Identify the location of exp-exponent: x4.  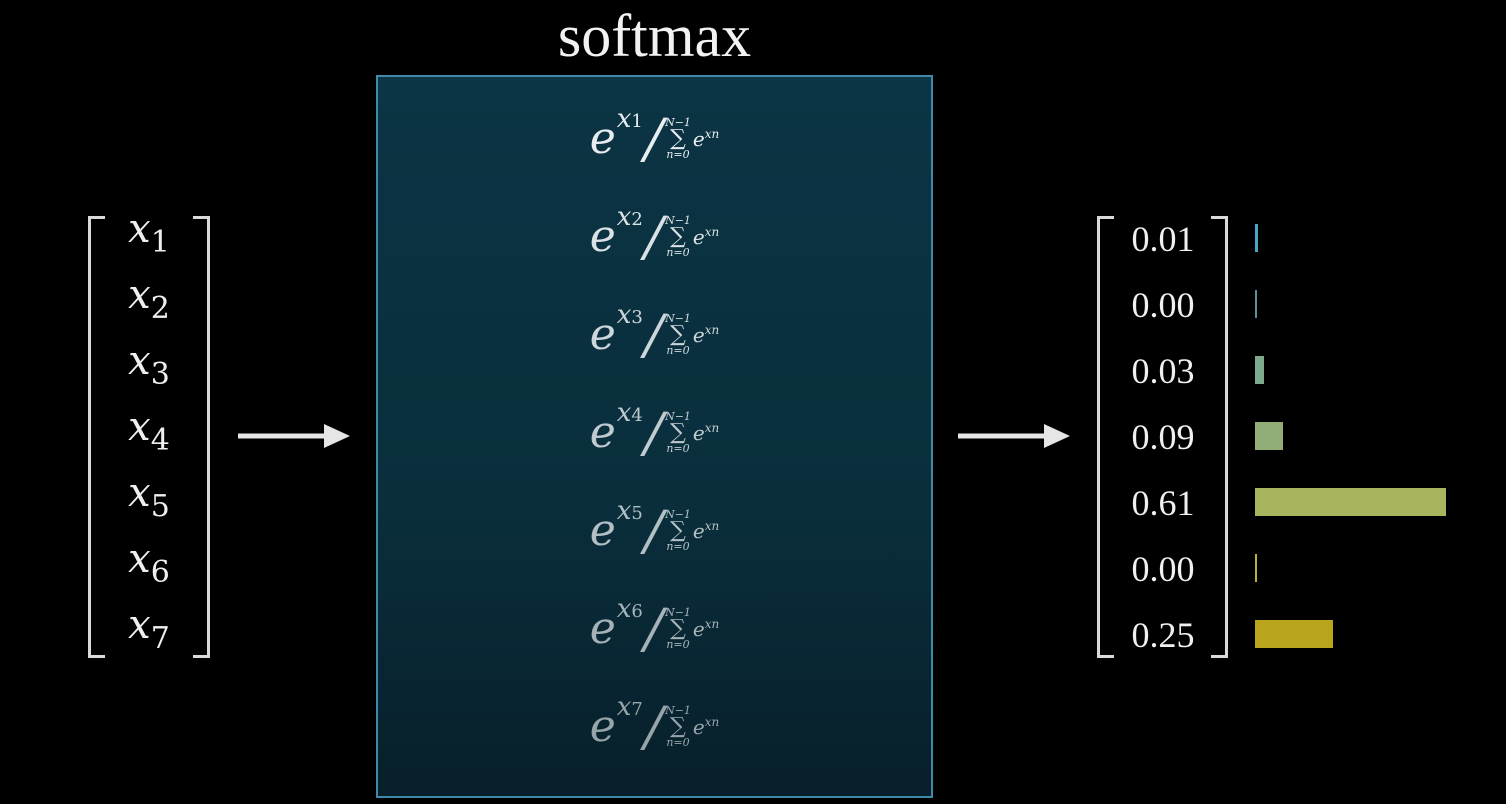
(630, 413).